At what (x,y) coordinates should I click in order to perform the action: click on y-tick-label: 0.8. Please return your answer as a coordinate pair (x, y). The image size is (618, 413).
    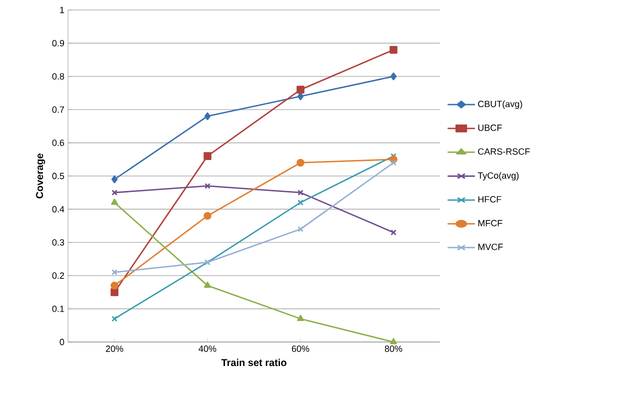
    Looking at the image, I should click on (58, 76).